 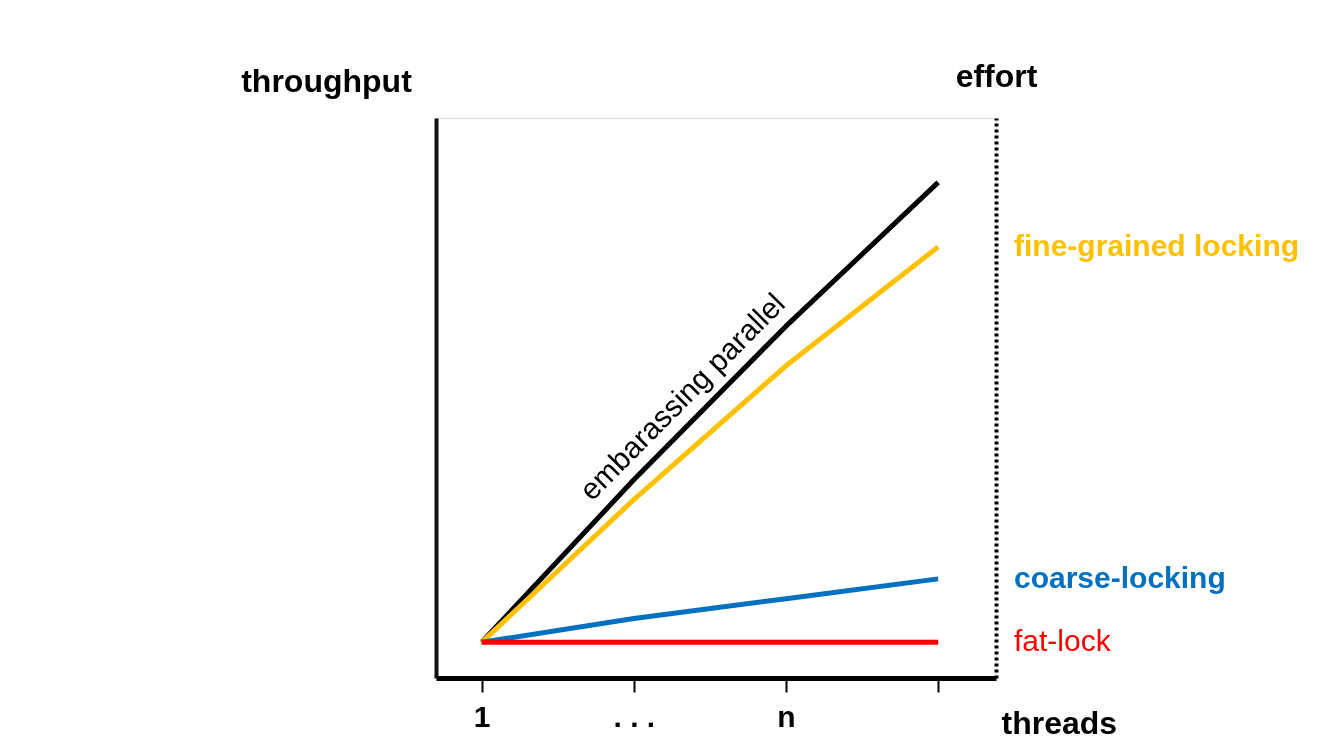 What do you see at coordinates (996, 75) in the screenshot?
I see `y2-axis-title: effort` at bounding box center [996, 75].